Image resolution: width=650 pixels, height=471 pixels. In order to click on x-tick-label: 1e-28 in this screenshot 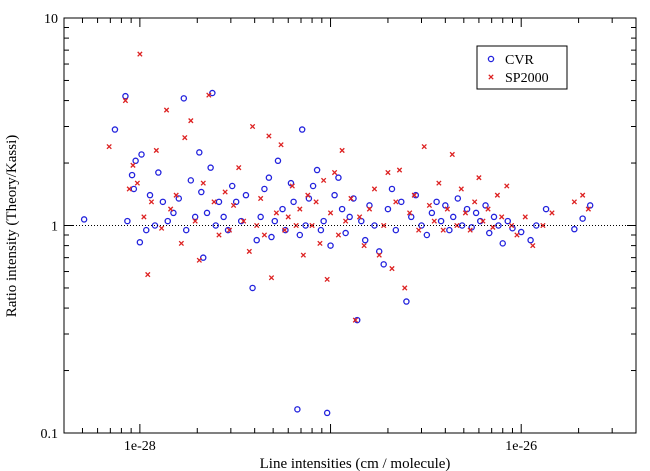, I will do `click(140, 446)`.